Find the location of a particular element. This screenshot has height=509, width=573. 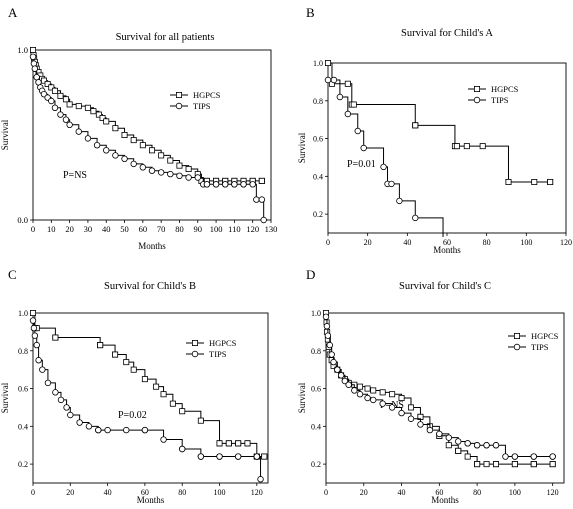

series-line is located at coordinates (149, 385).